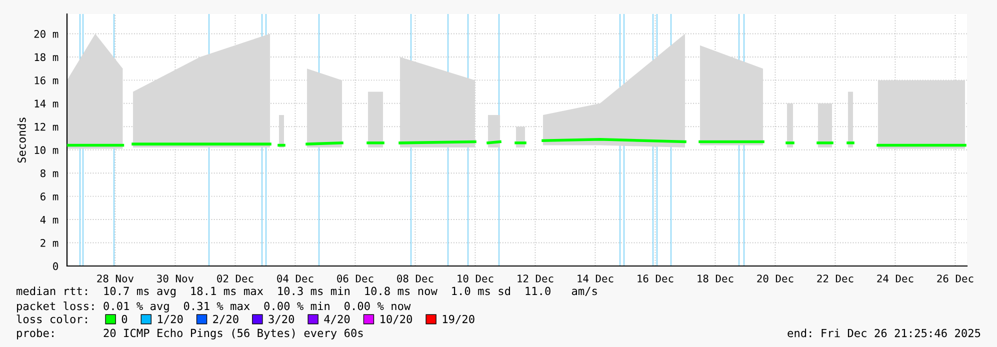 The image size is (997, 347). What do you see at coordinates (396, 319) in the screenshot?
I see `legend-label: 10/20` at bounding box center [396, 319].